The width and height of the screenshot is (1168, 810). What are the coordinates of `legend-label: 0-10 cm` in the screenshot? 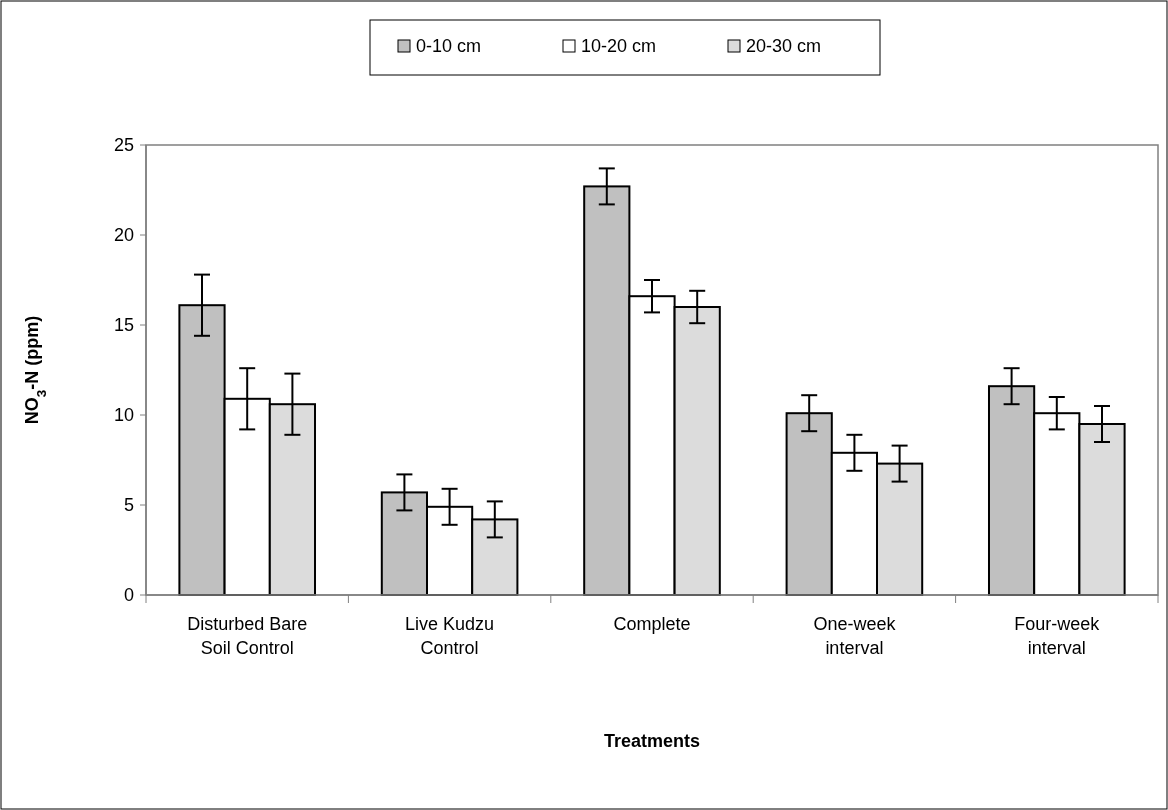 It's located at (449, 46).